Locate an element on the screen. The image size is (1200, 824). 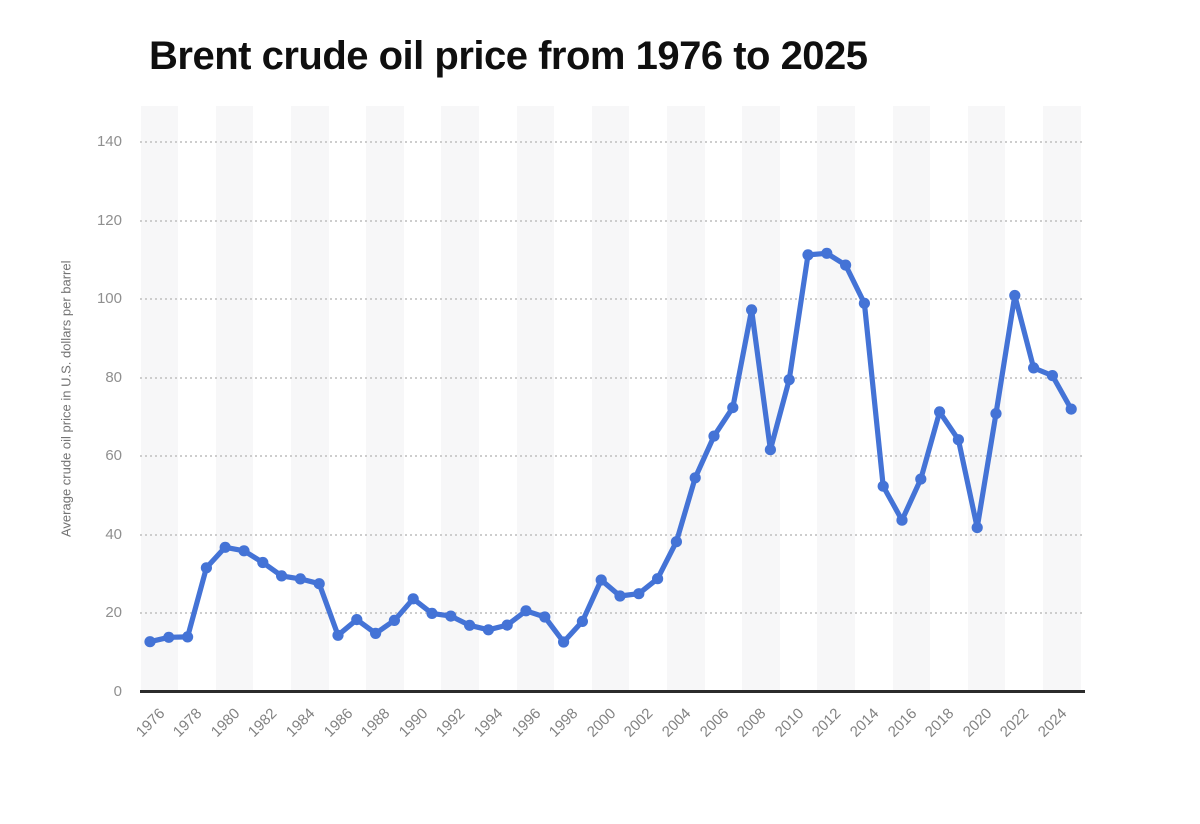
data-point-1999 is located at coordinates (582, 621).